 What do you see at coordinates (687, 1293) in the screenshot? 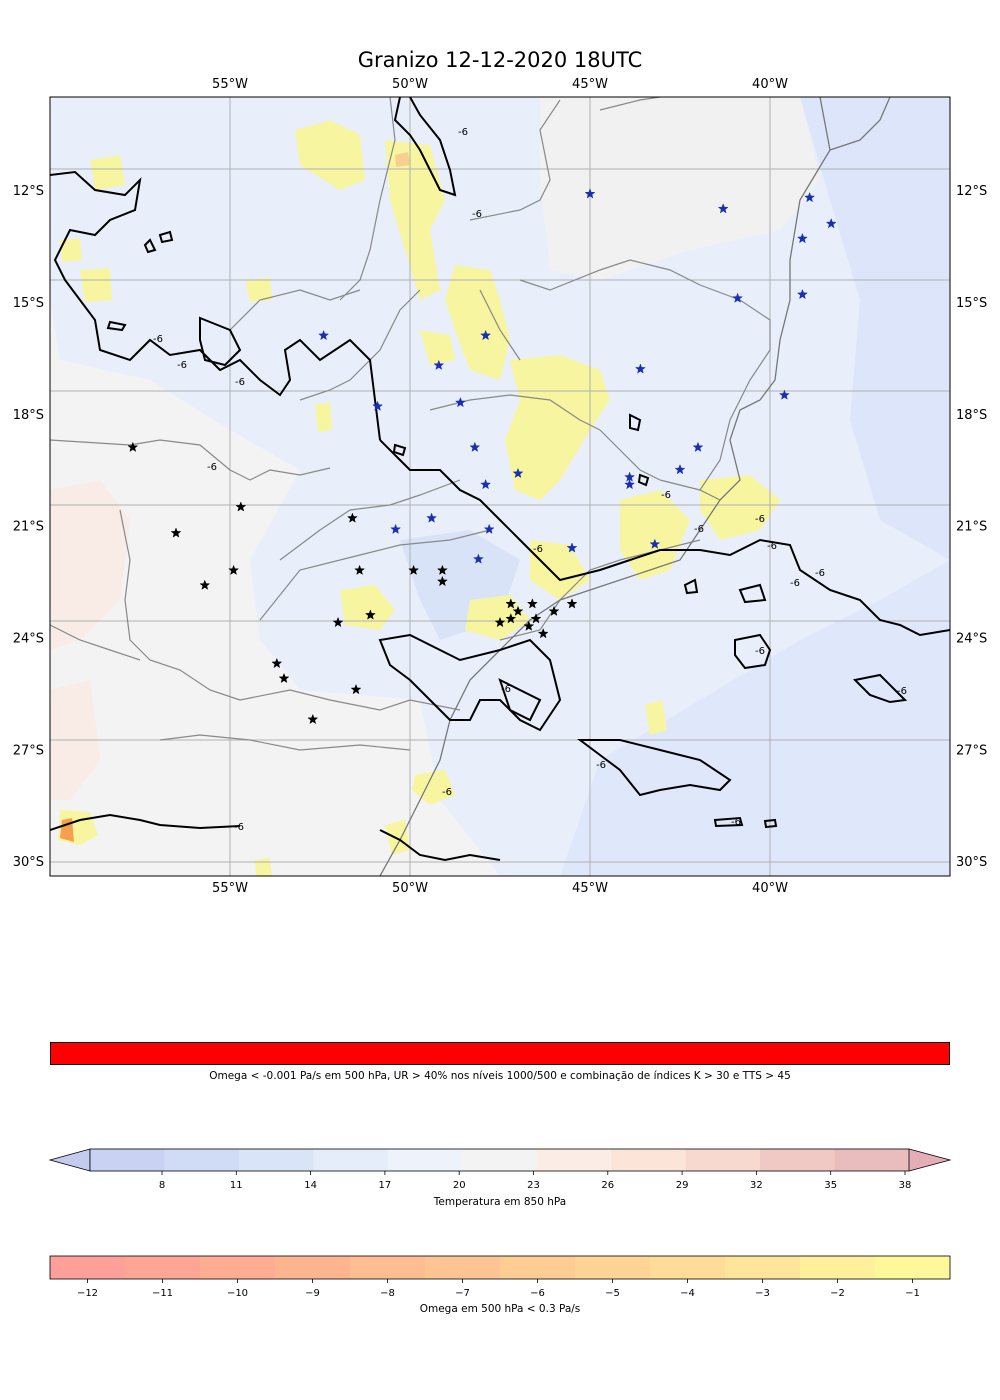
I see `colorbar-tick-label: −4` at bounding box center [687, 1293].